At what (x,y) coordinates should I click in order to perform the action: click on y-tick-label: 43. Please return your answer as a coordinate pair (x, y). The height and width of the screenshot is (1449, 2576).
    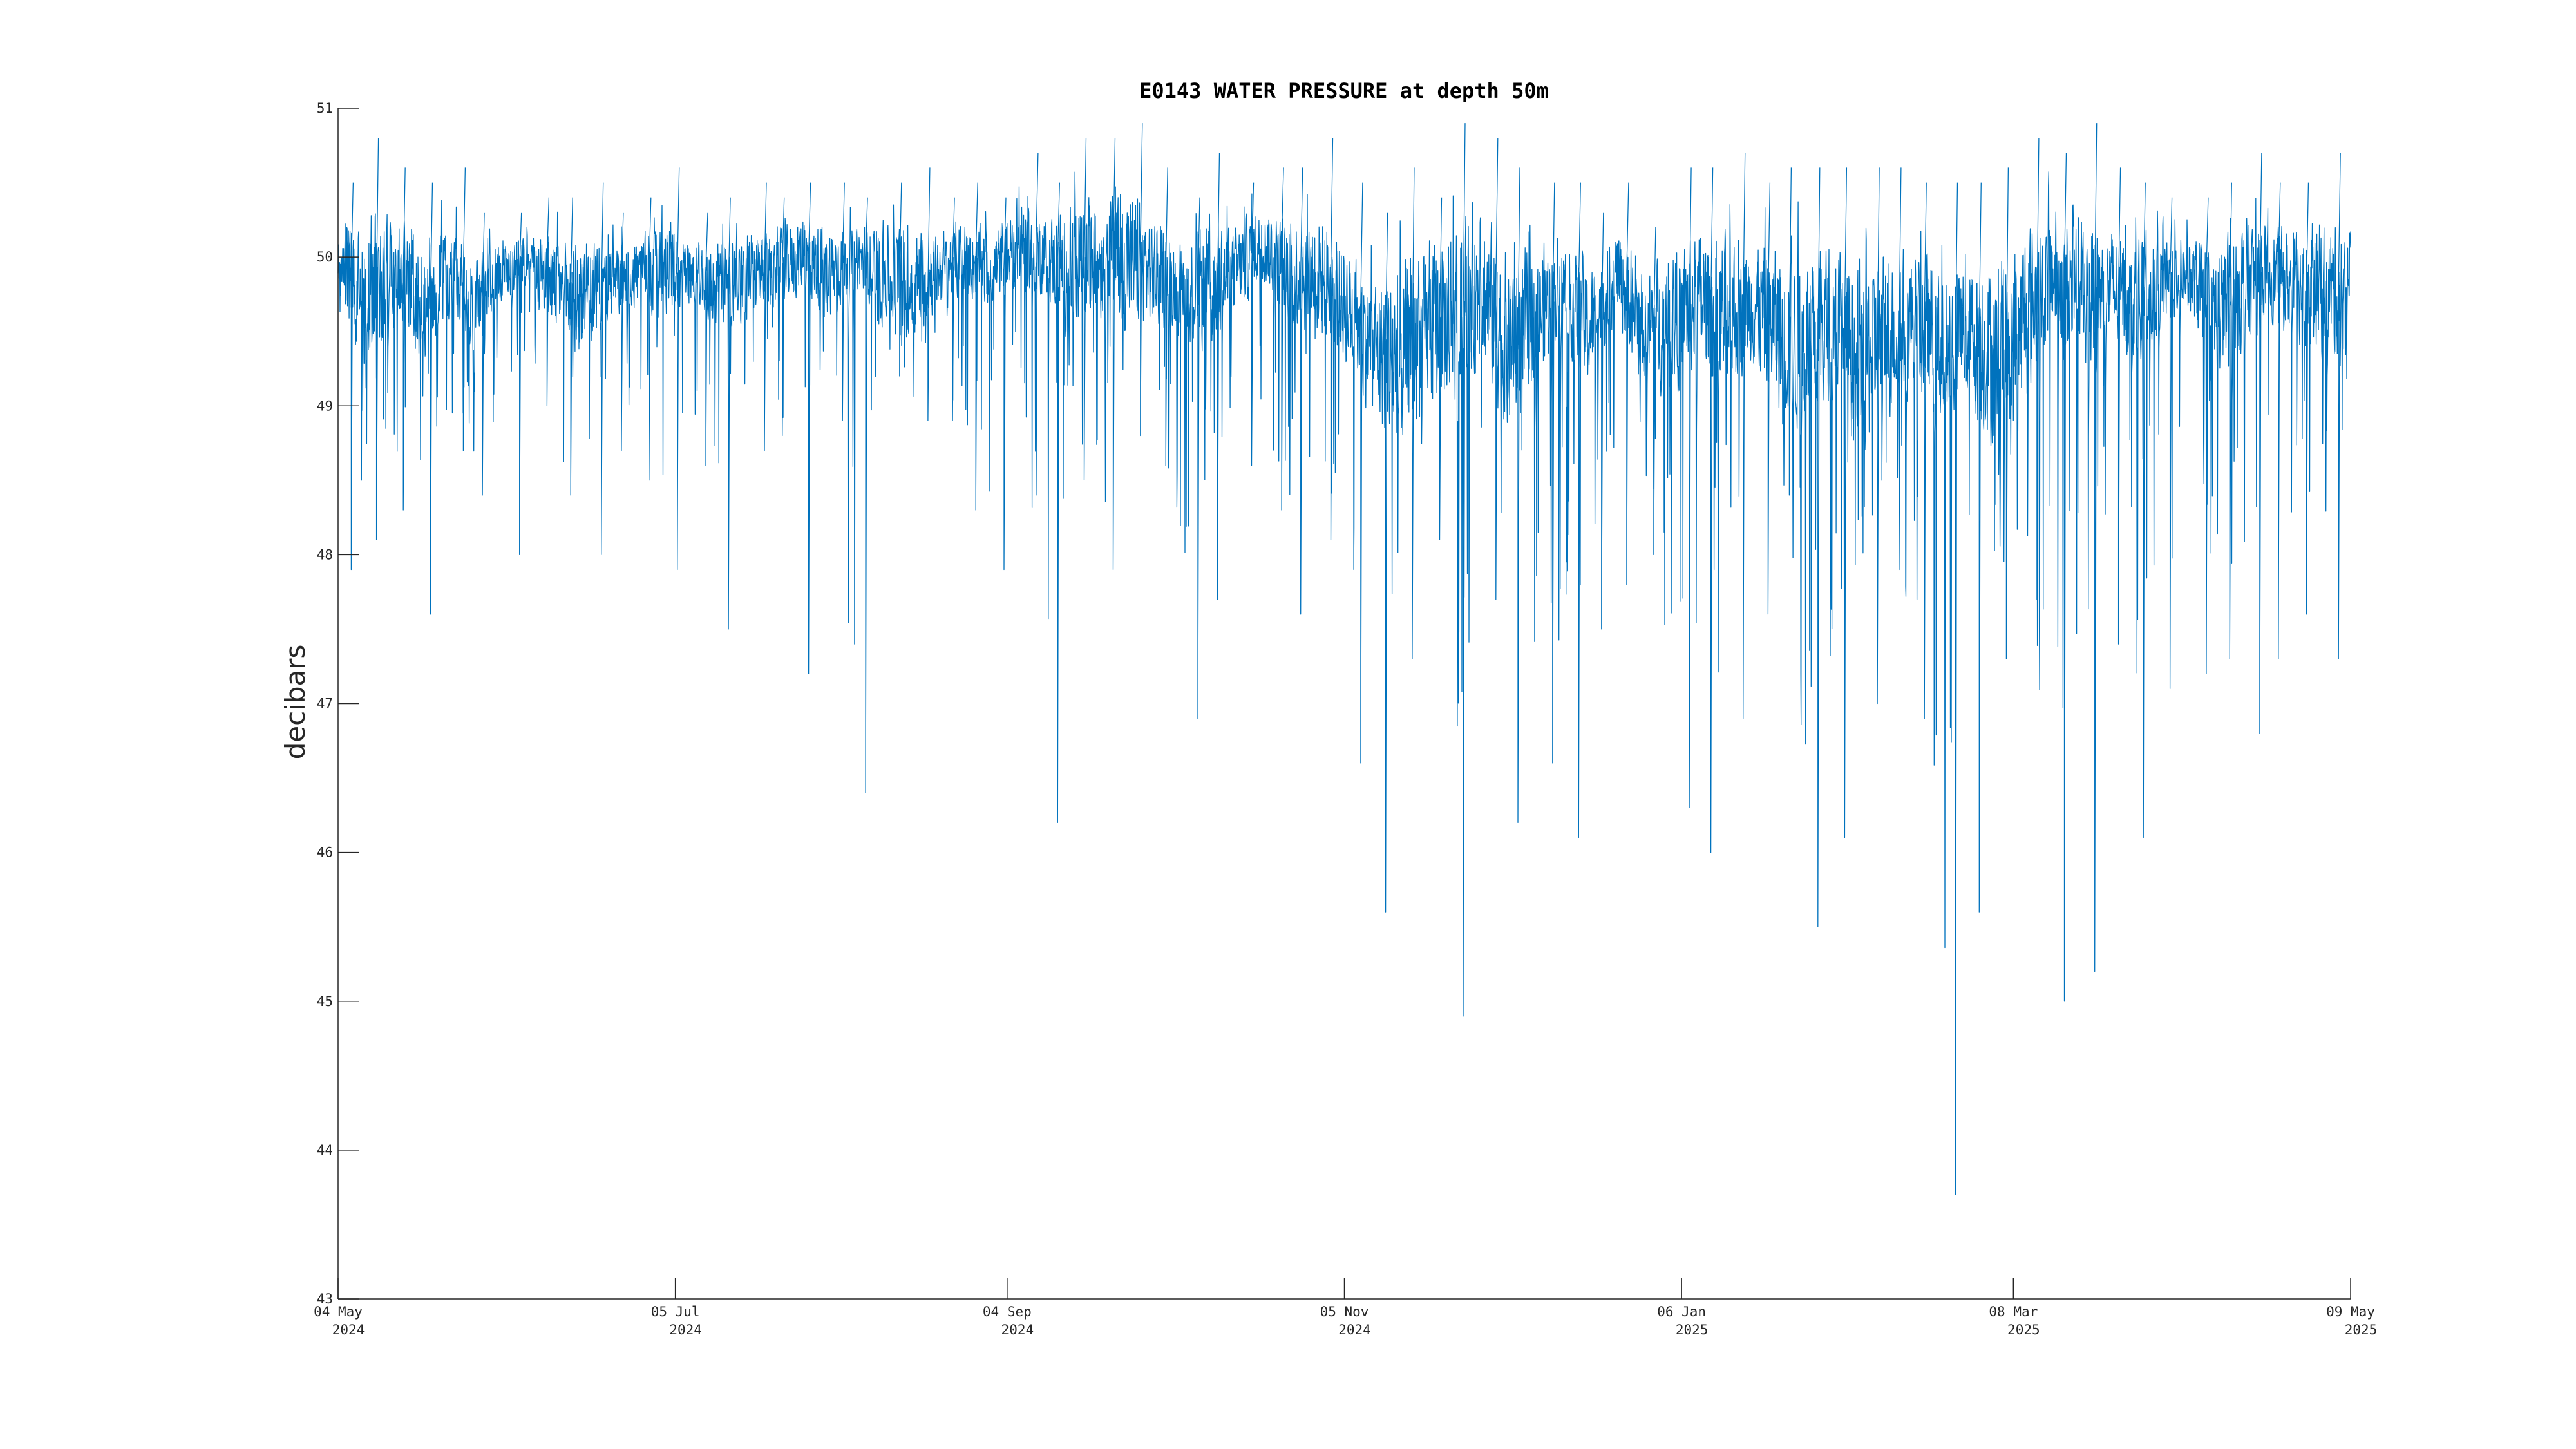
    Looking at the image, I should click on (325, 1299).